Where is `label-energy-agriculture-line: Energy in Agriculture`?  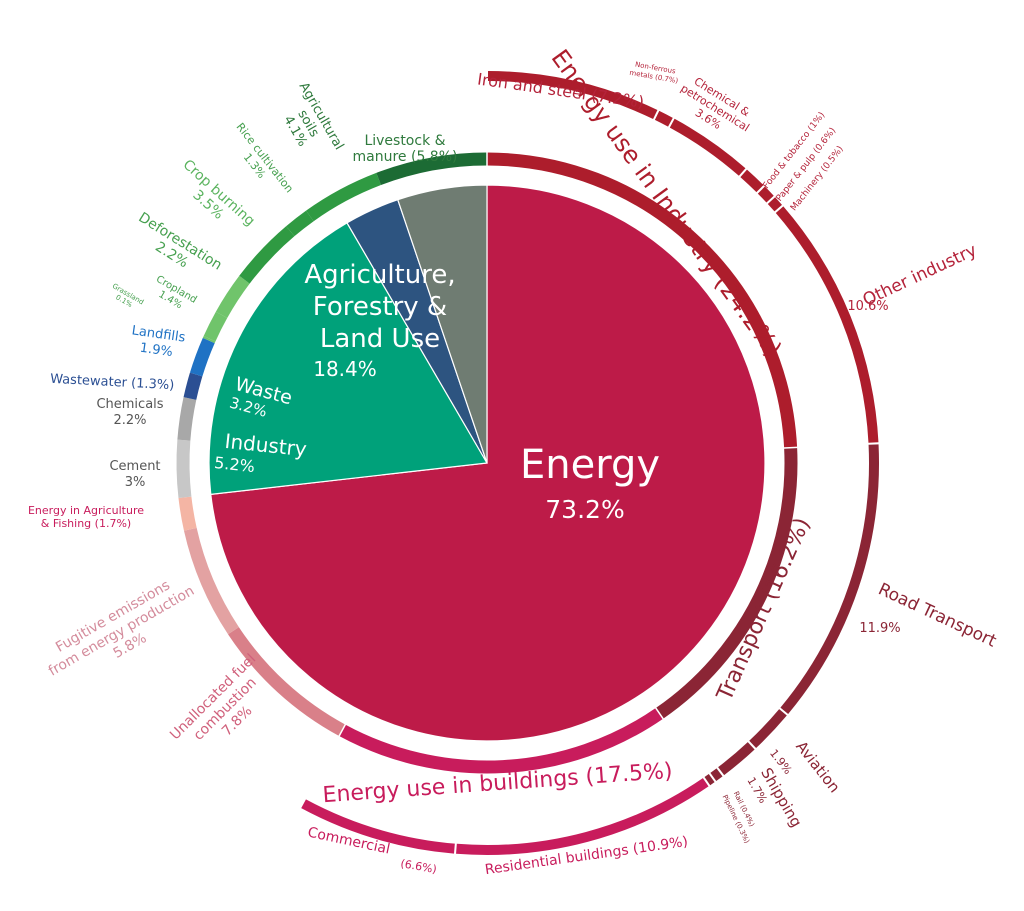
label-energy-agriculture-line: Energy in Agriculture is located at coordinates (86, 510).